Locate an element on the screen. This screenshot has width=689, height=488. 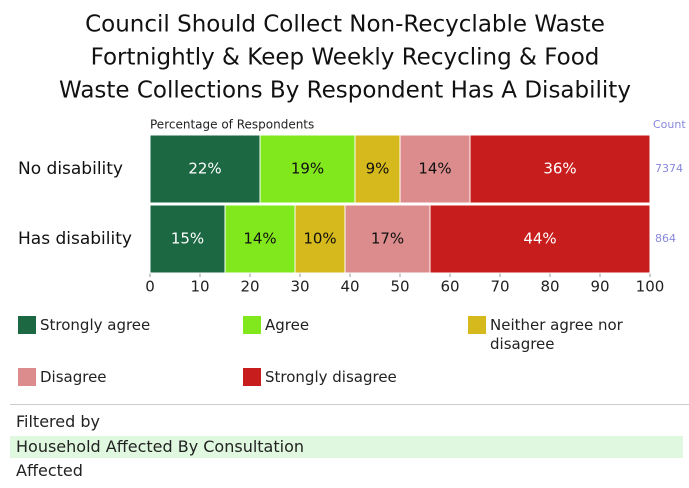
category-label: No disability is located at coordinates (70, 169).